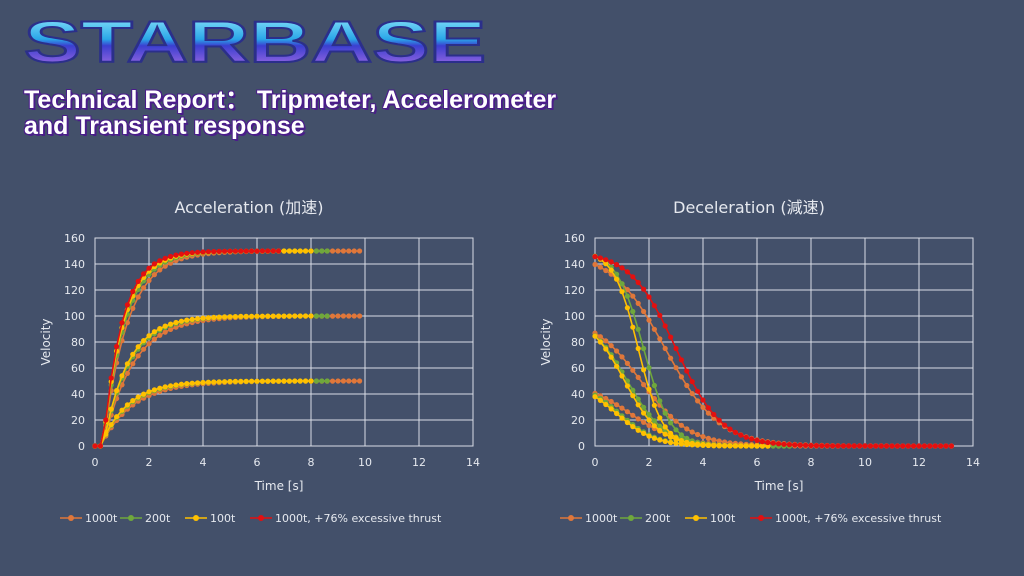 The height and width of the screenshot is (576, 1024). I want to click on x-tick-label: 14, so click(473, 462).